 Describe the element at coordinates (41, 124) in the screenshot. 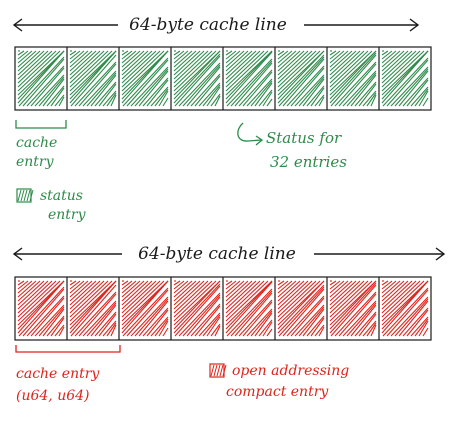

I see `top-entry-bracket` at that location.